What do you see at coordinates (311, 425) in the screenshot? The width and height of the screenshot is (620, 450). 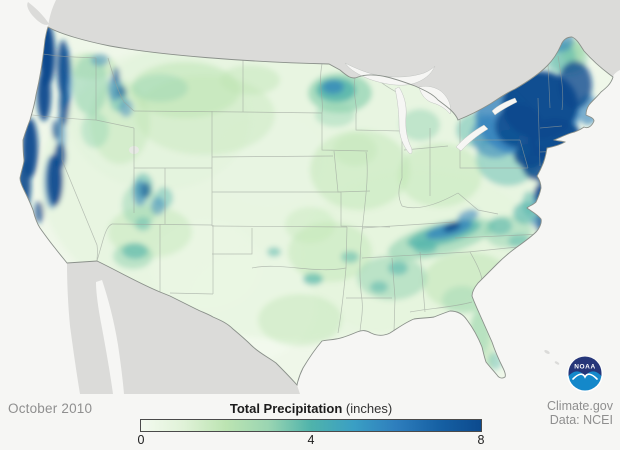 I see `legend-gradient-bar` at bounding box center [311, 425].